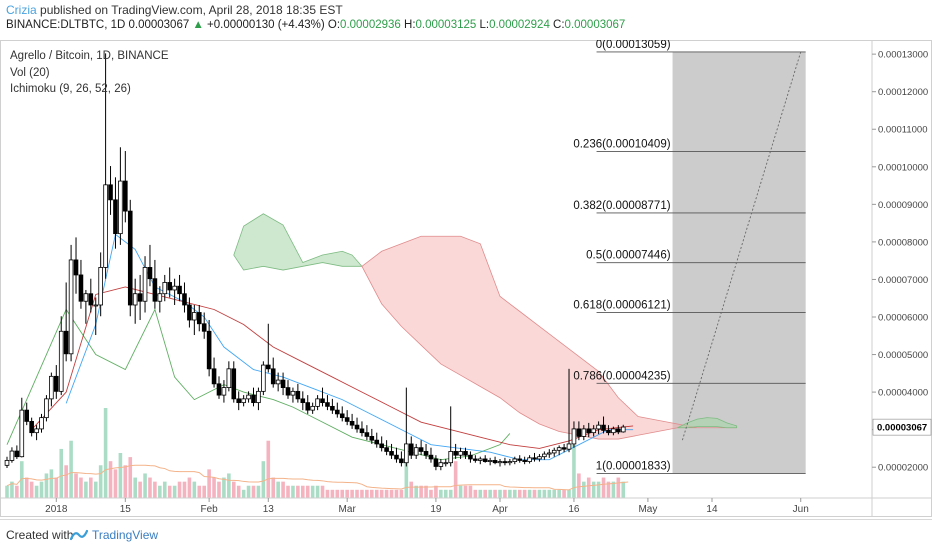 The height and width of the screenshot is (551, 932). What do you see at coordinates (519, 25) in the screenshot?
I see `low-value: 0.00002924` at bounding box center [519, 25].